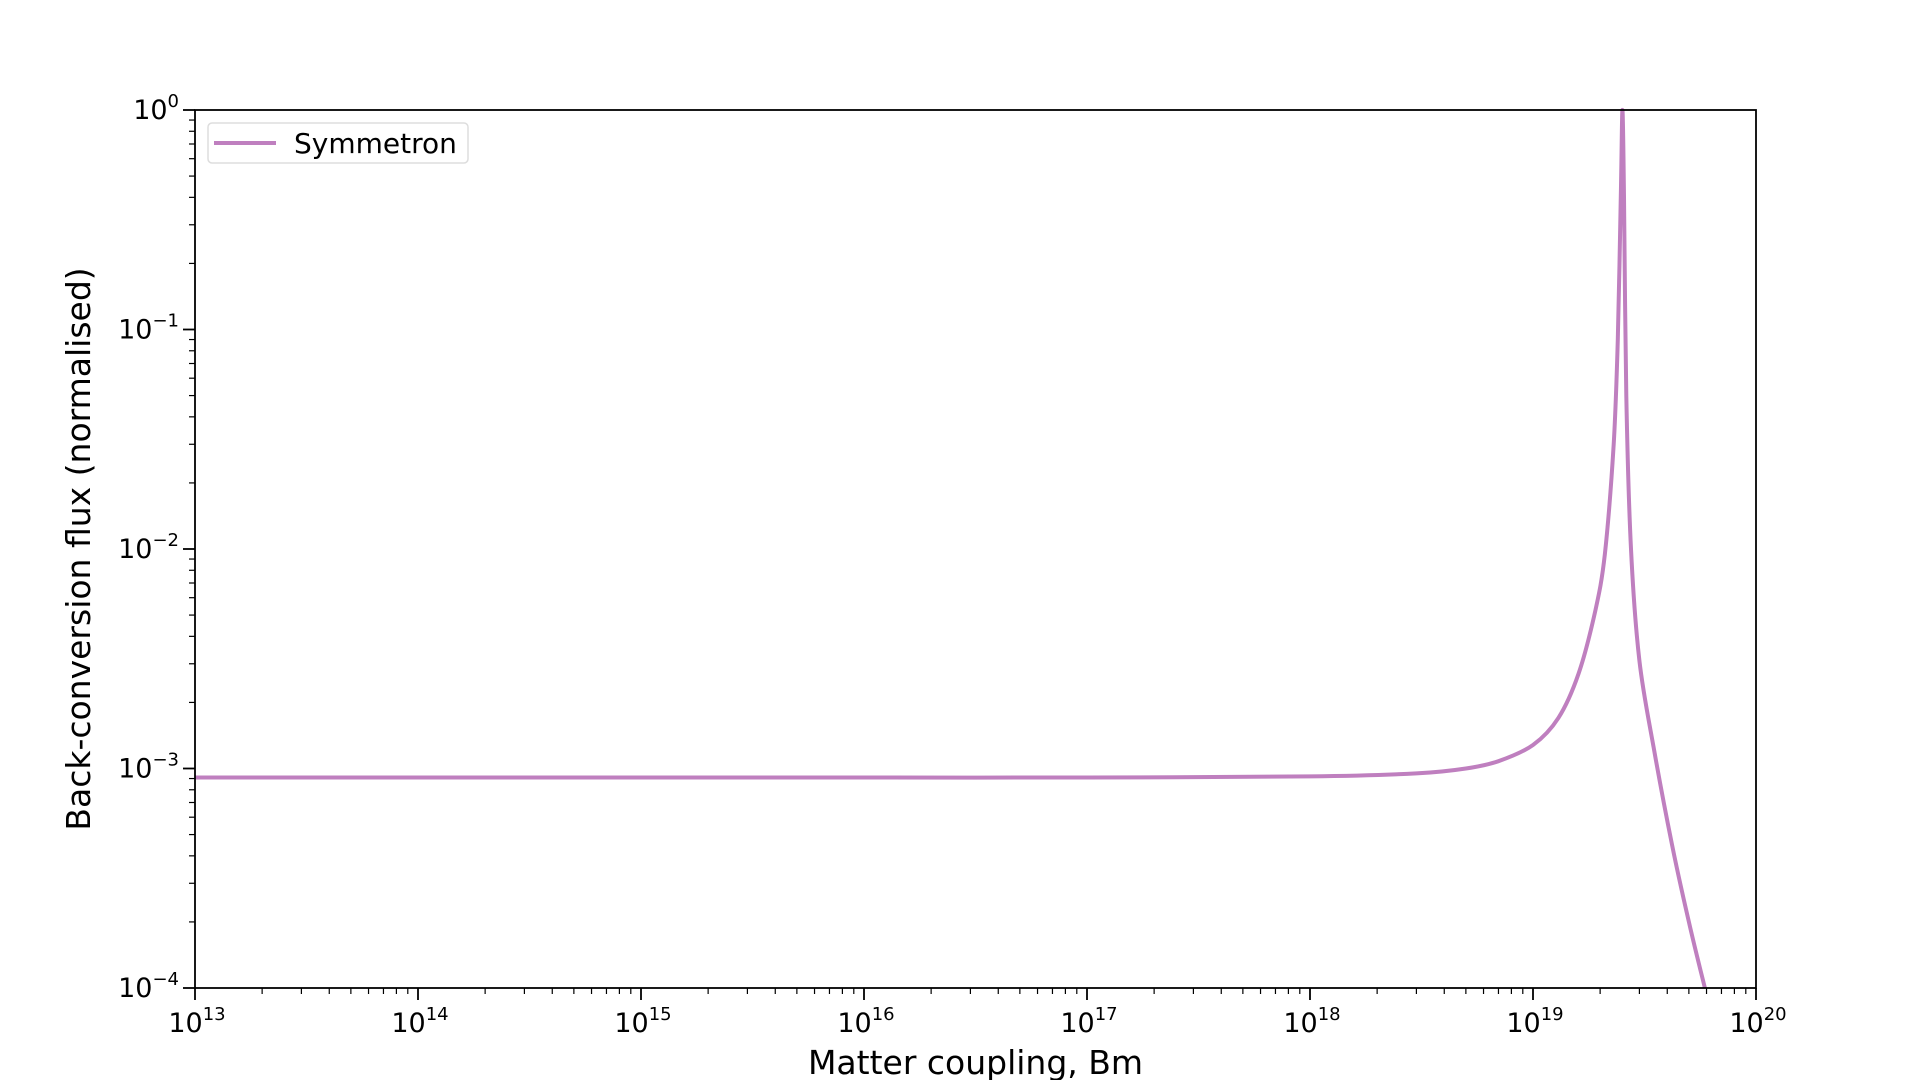 The width and height of the screenshot is (1920, 1080). Describe the element at coordinates (148, 986) in the screenshot. I see `y-tick-label: 10⁻⁴` at that location.